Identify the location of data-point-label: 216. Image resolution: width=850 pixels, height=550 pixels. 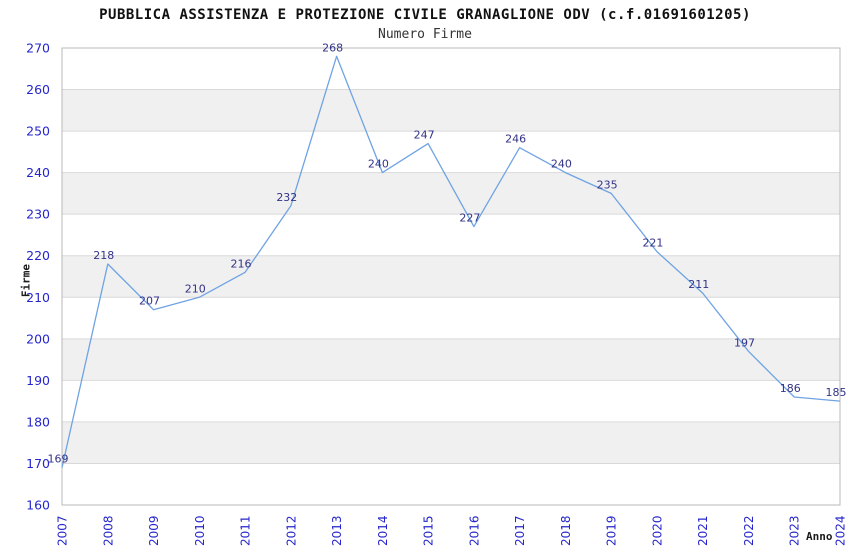
(241, 263).